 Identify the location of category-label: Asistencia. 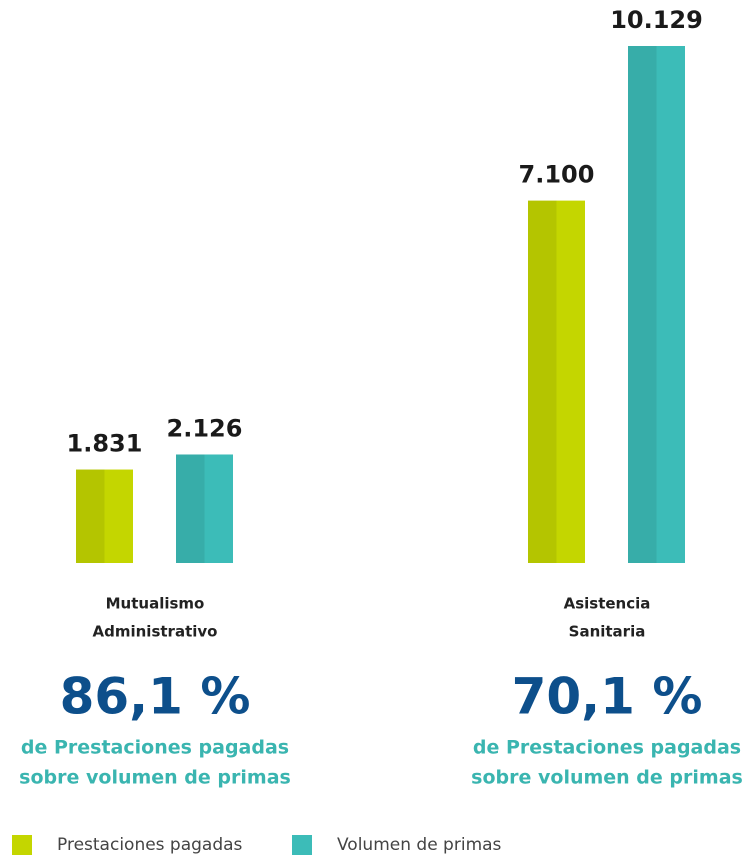
(607, 604).